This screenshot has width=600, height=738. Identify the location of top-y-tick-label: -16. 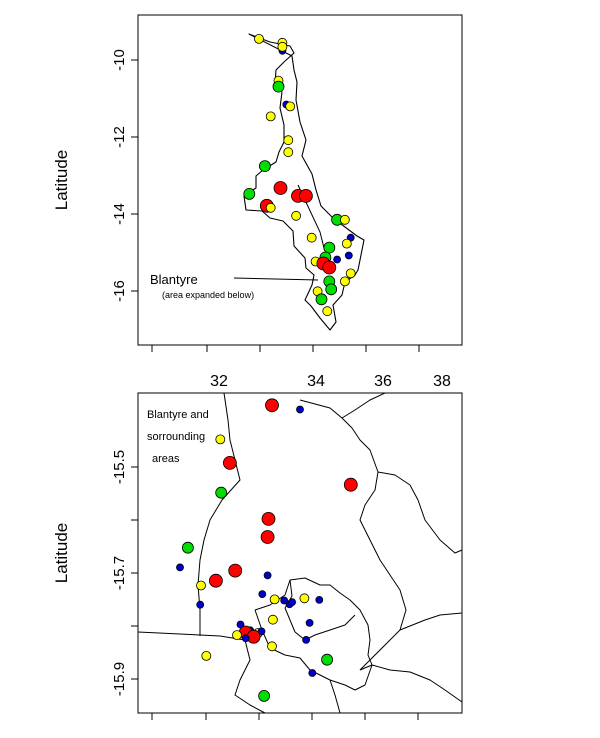
(119, 291).